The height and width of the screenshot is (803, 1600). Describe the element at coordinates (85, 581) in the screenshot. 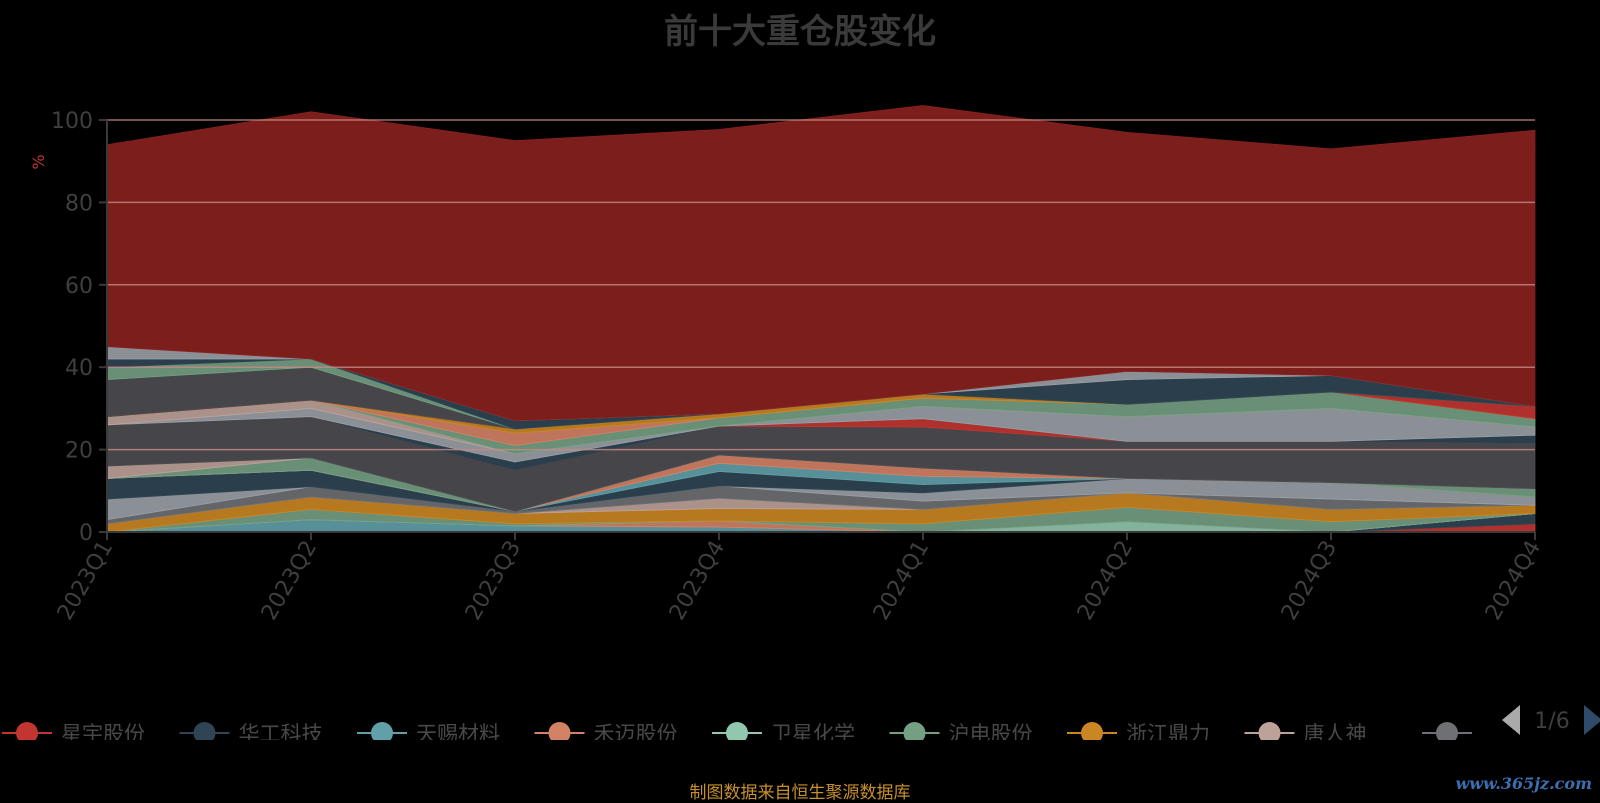

I see `x-tick-label-0: 2023Q1` at that location.